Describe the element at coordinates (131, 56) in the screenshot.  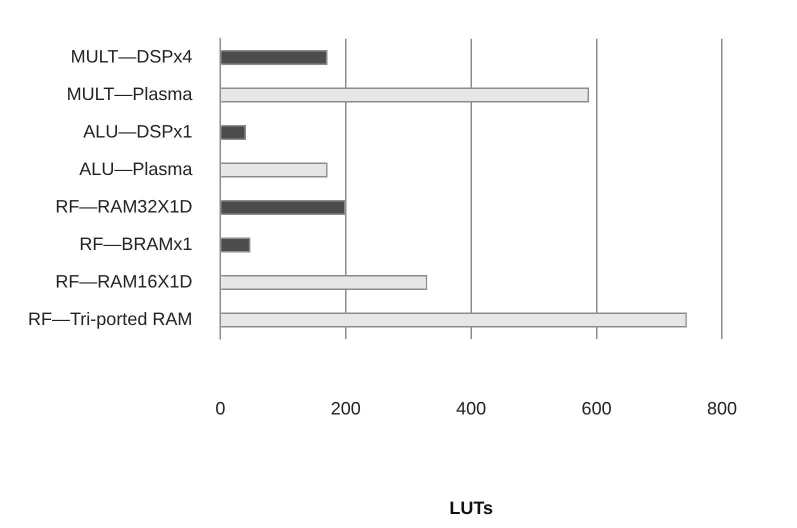
I see `y-tick-label: MULT—DSPx4` at that location.